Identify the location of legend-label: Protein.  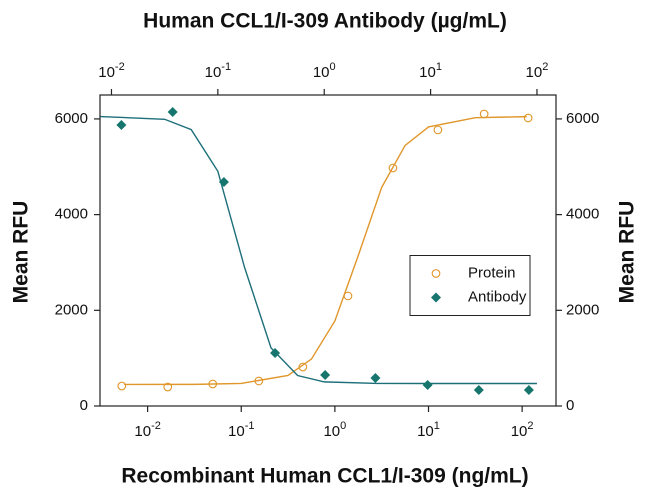
(492, 272).